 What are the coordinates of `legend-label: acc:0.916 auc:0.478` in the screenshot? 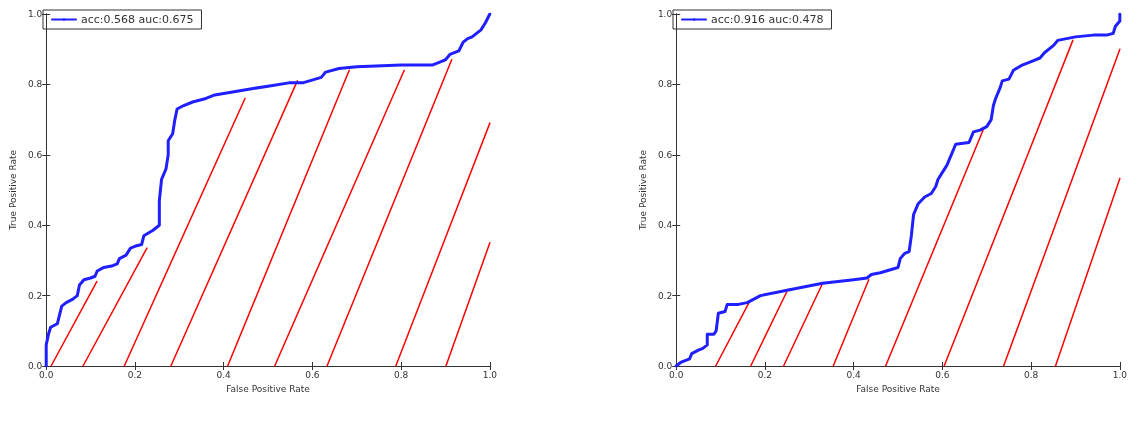 It's located at (767, 19).